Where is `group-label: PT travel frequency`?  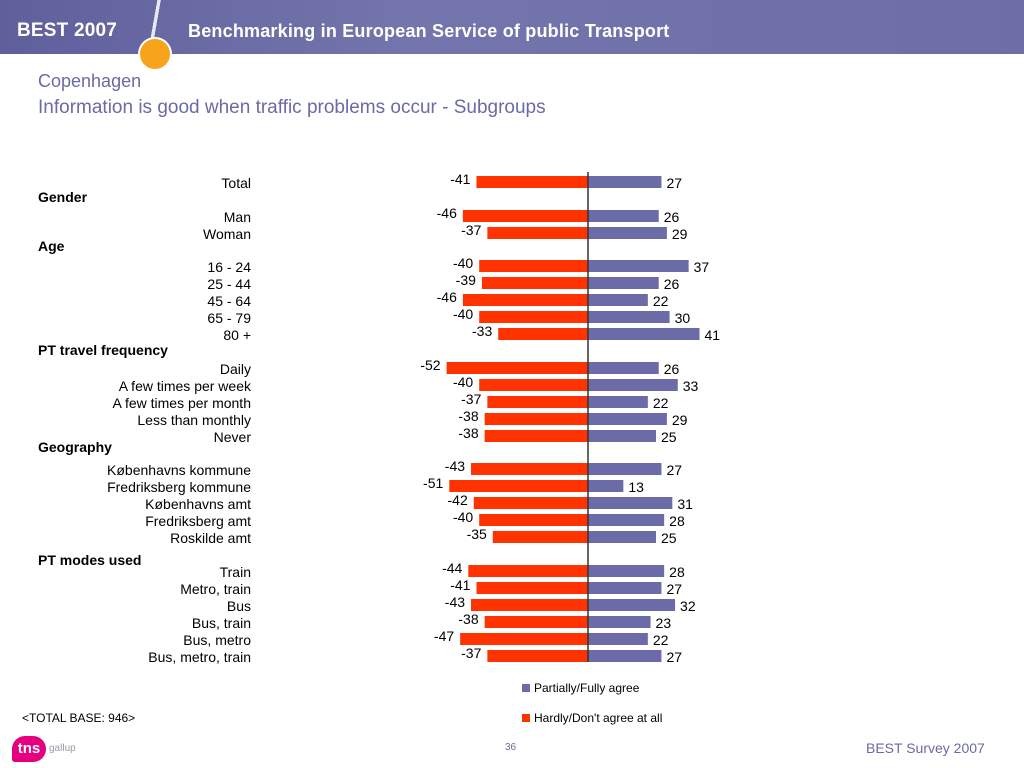 group-label: PT travel frequency is located at coordinates (103, 350).